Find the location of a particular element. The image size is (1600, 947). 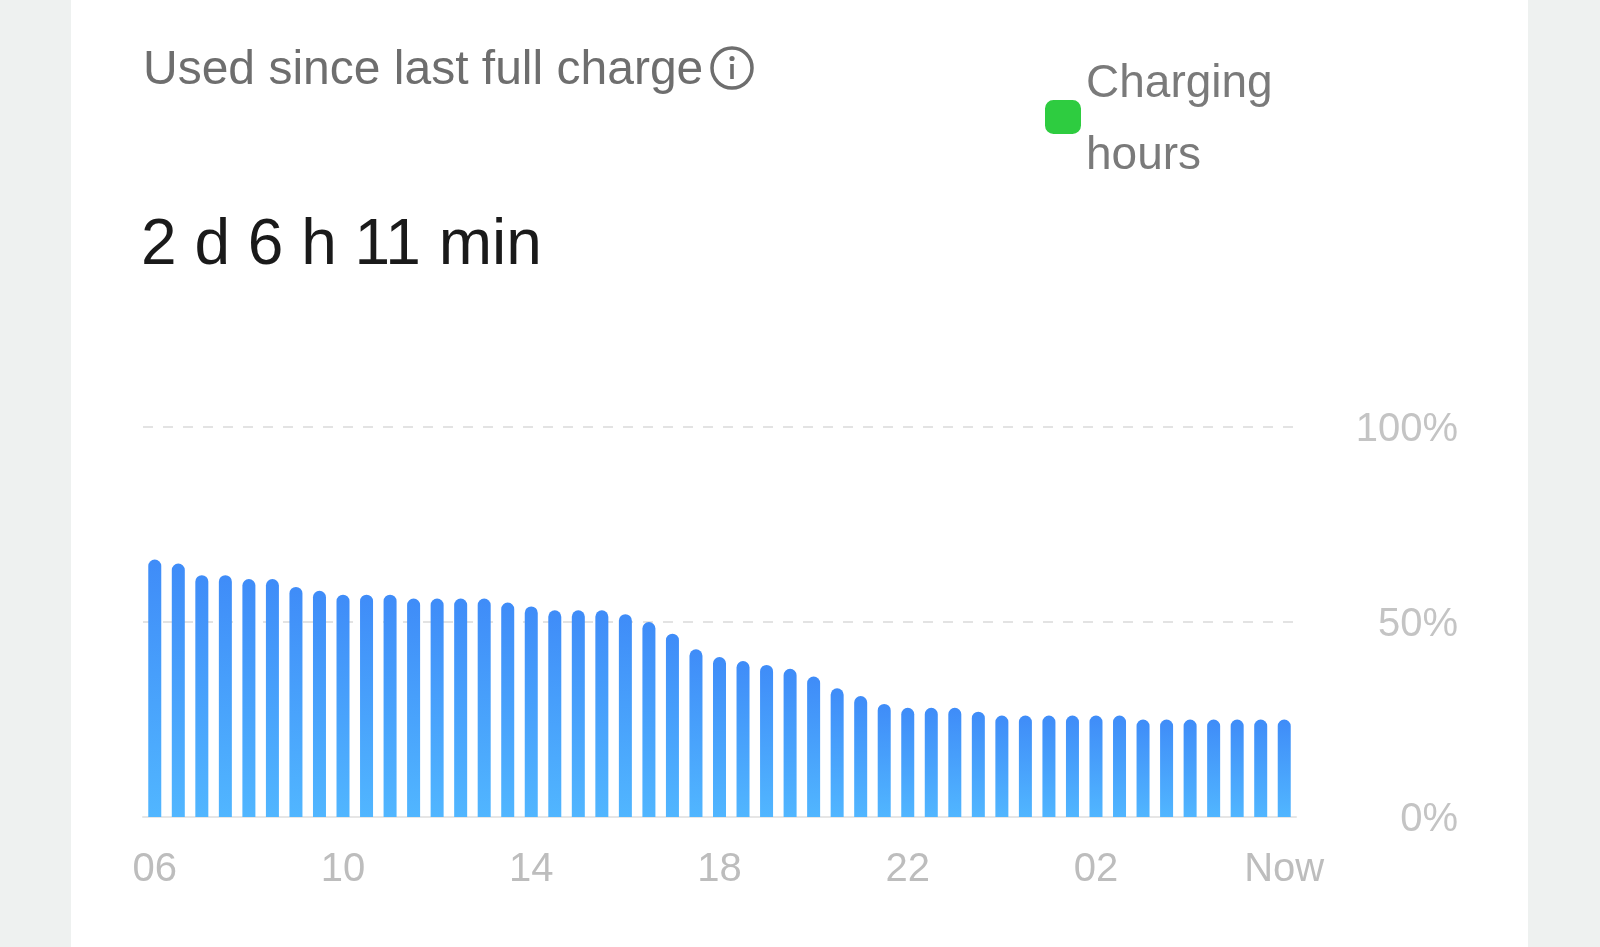

y-tick-label: 50% is located at coordinates (1417, 622).